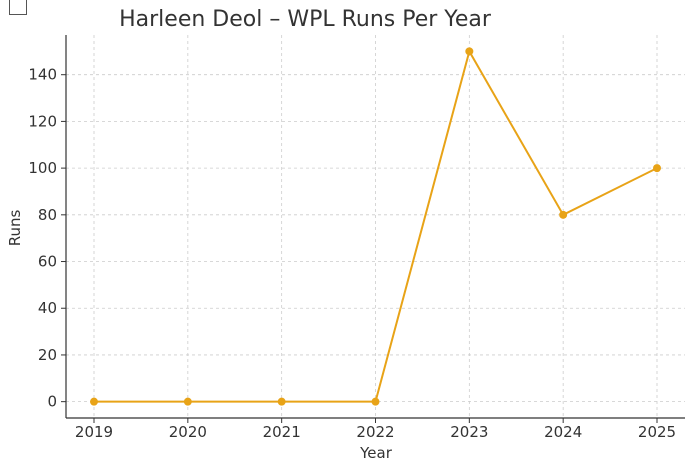 The height and width of the screenshot is (468, 695). I want to click on y-tick-label: 20, so click(47, 355).